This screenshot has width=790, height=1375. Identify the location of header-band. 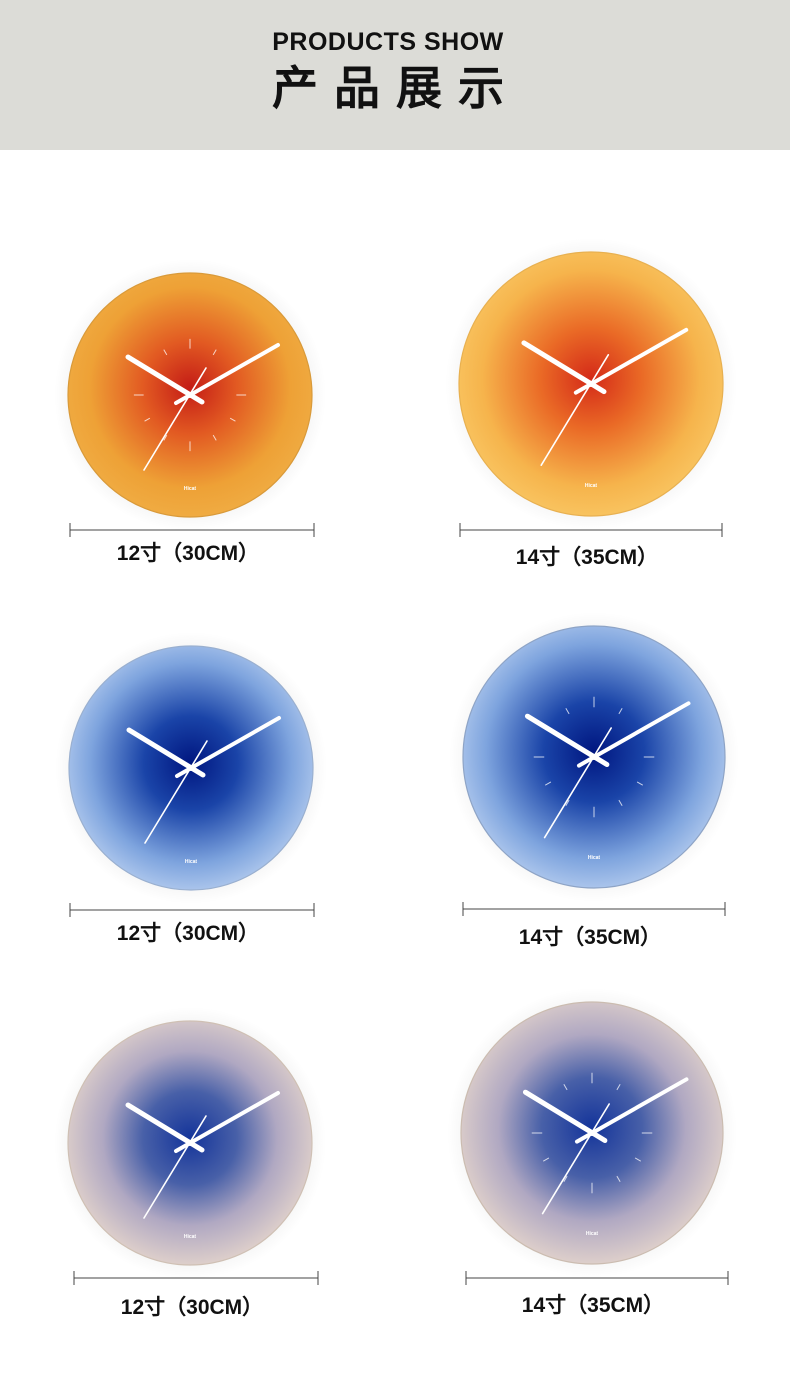
(395, 75).